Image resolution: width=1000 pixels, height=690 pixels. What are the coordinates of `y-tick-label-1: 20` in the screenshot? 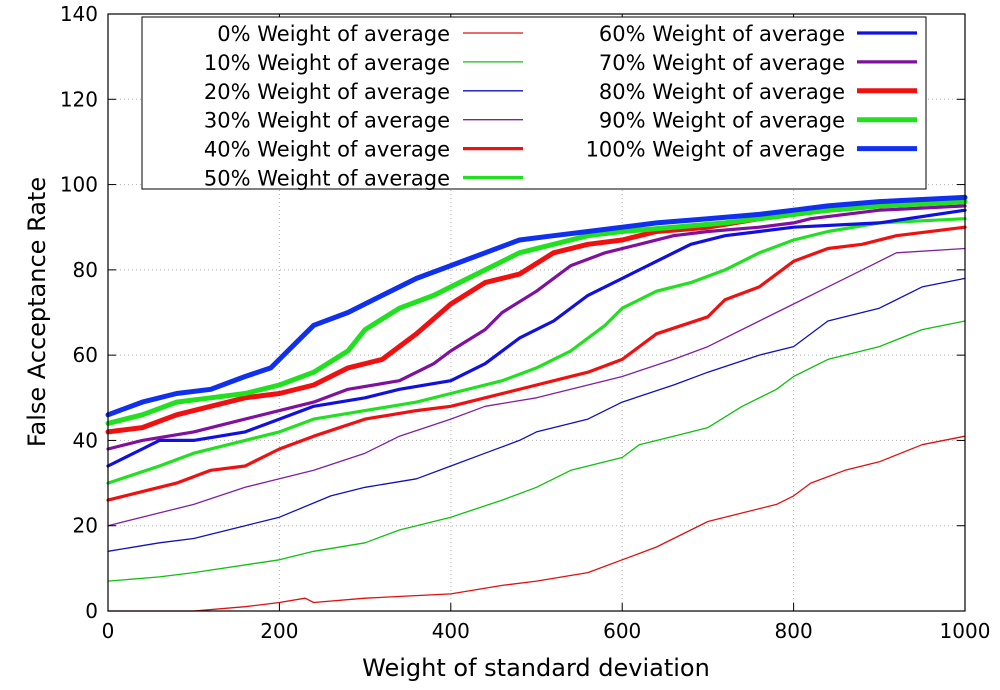 It's located at (85, 526).